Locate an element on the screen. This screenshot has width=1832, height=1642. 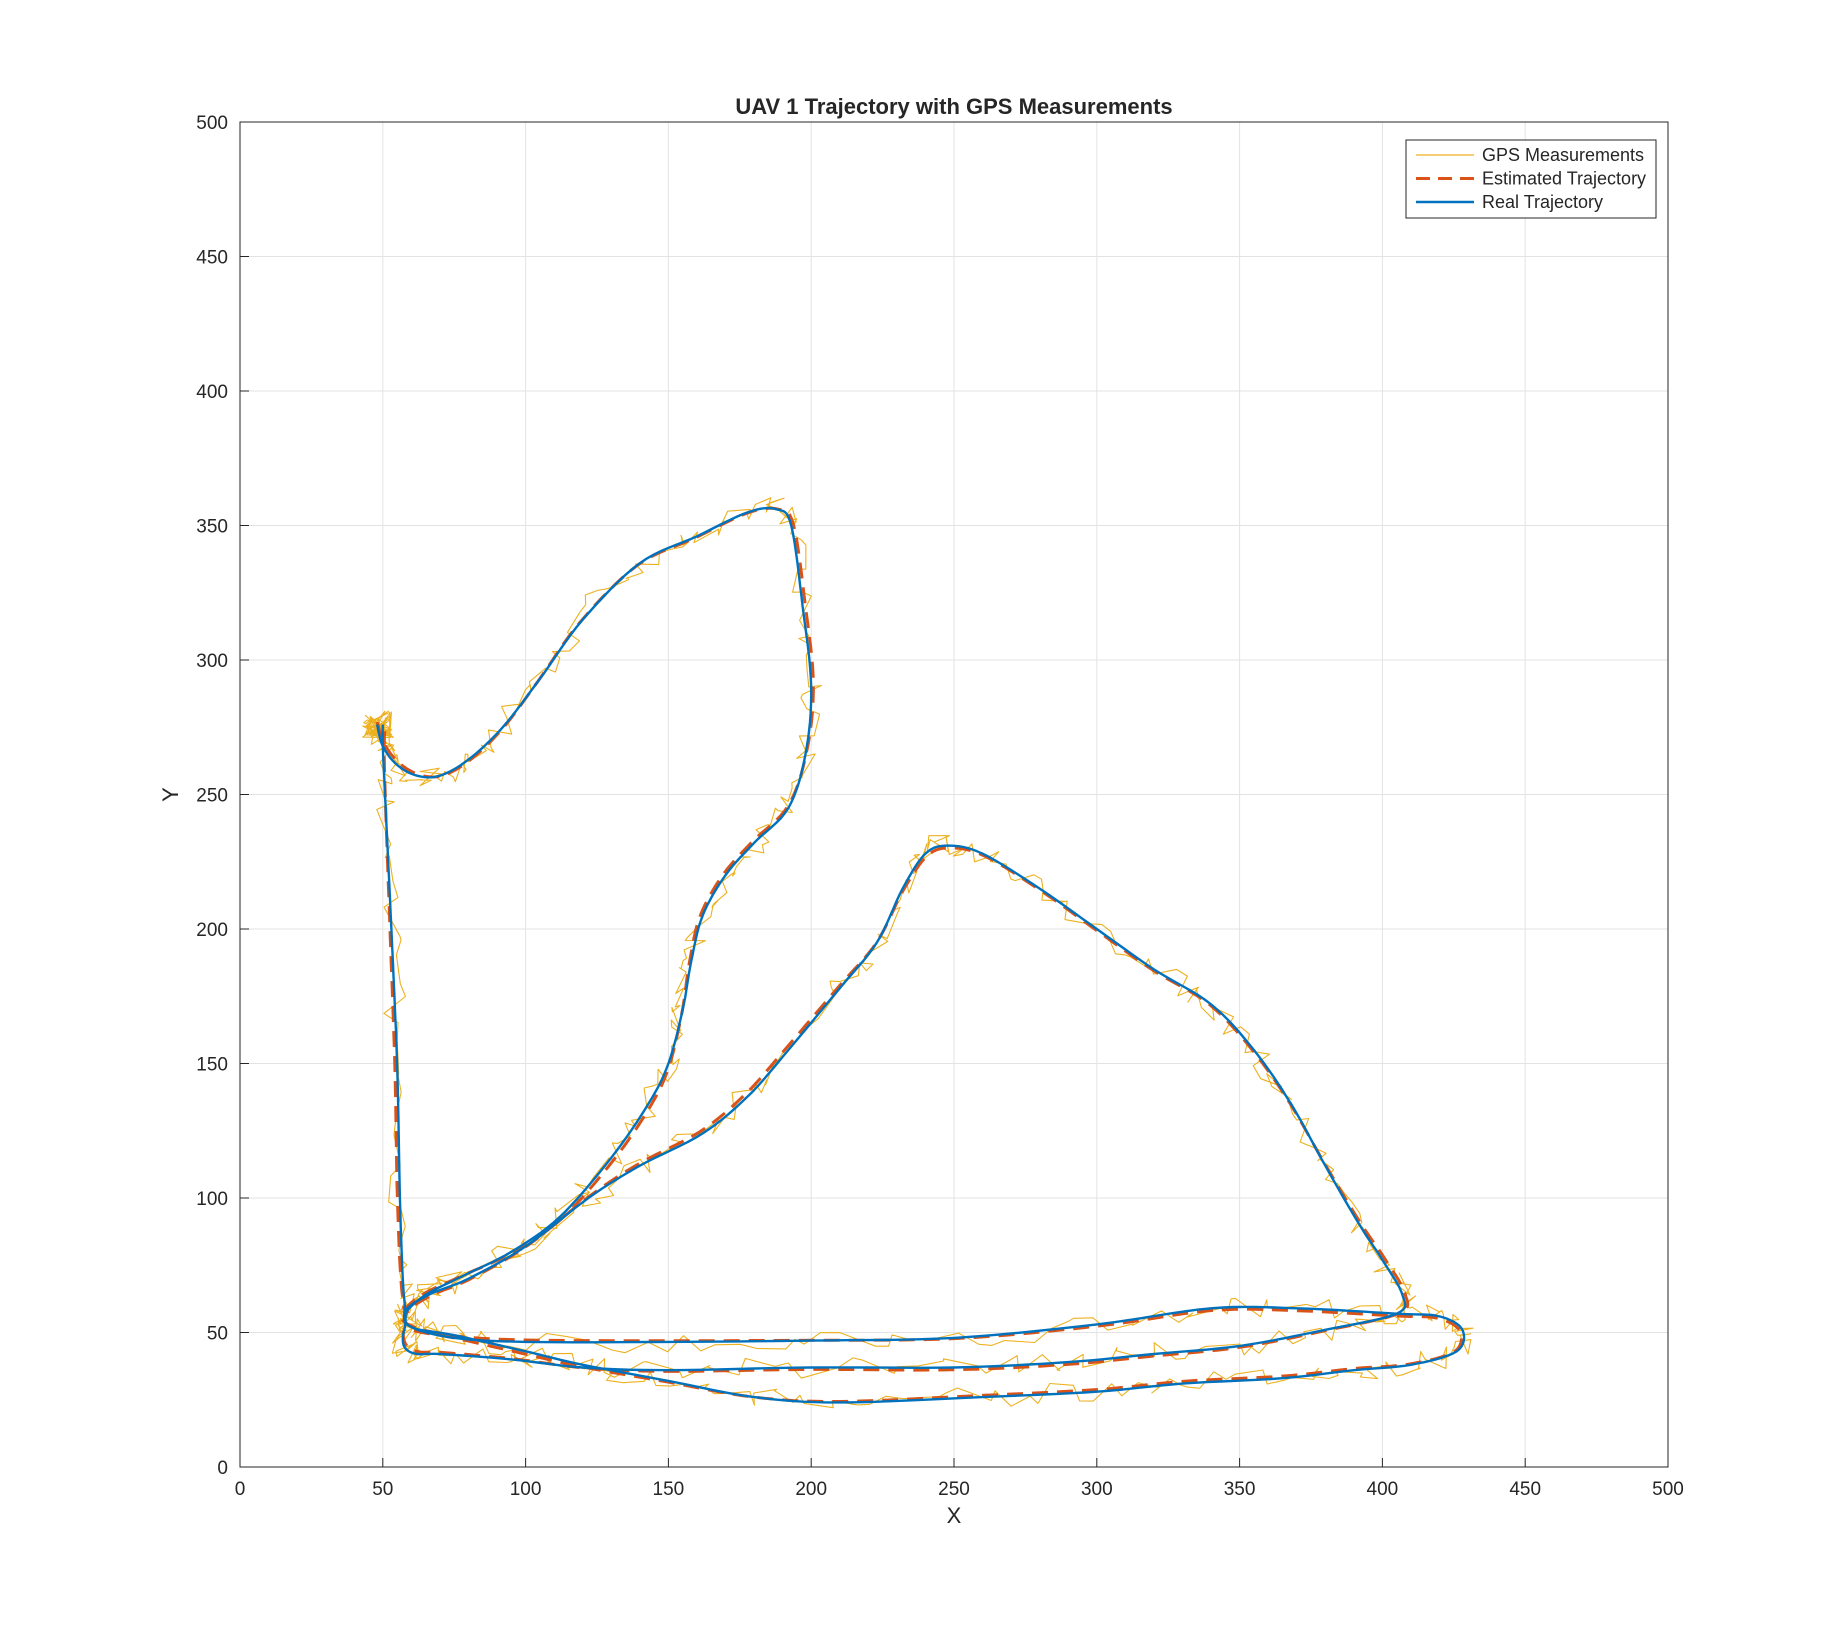
x-tick-label: 400 is located at coordinates (1383, 1489).